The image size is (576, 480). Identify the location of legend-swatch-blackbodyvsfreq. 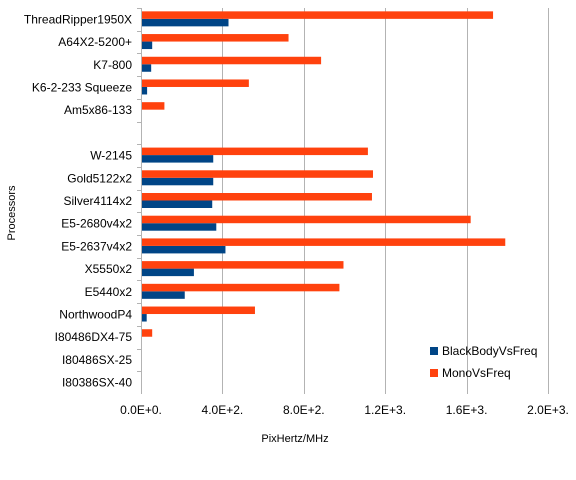
(434, 351).